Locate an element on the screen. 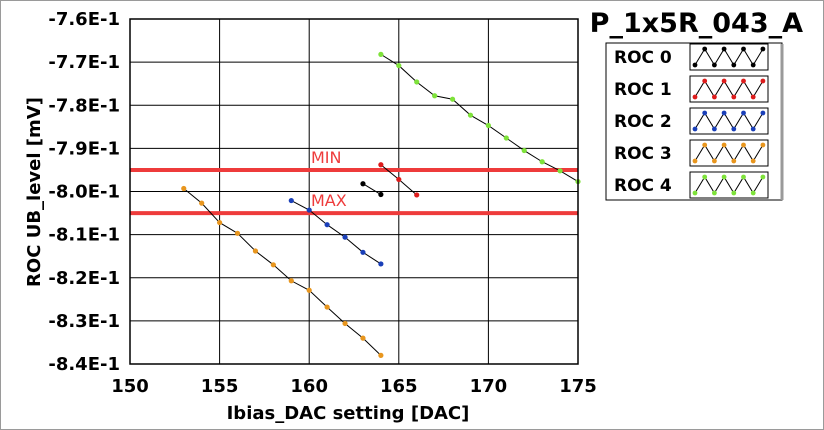 Image resolution: width=824 pixels, height=430 pixels. legend-entry-3: ROC 3 is located at coordinates (691, 153).